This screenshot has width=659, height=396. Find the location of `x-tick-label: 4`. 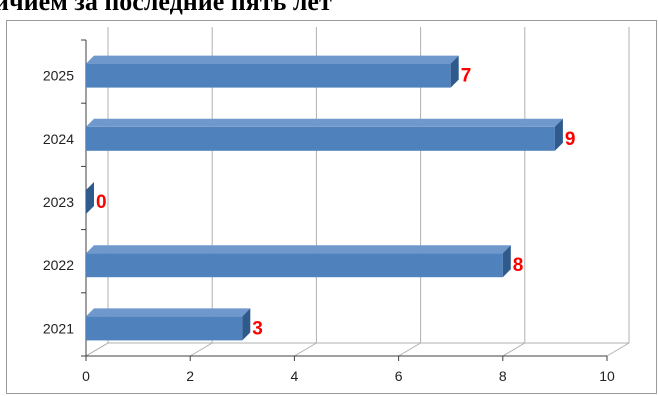

x-tick-label: 4 is located at coordinates (295, 376).